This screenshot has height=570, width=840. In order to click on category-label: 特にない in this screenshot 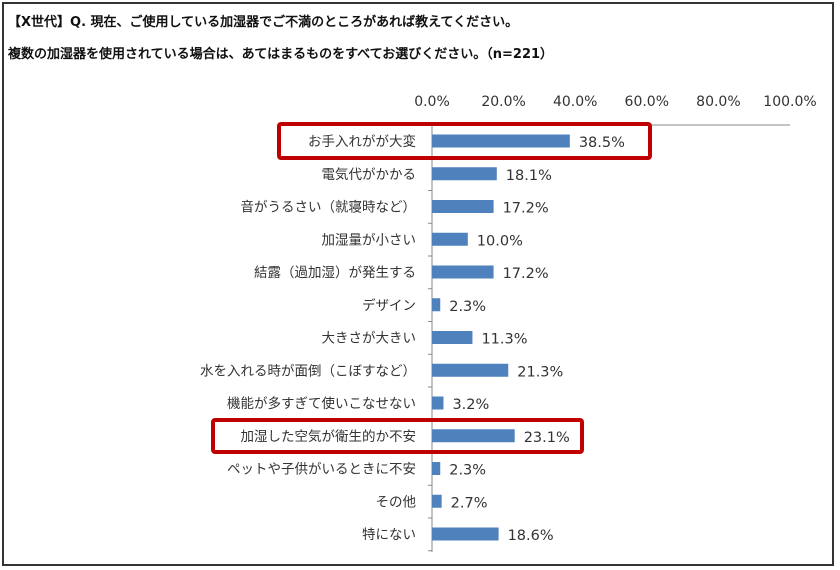, I will do `click(389, 535)`.